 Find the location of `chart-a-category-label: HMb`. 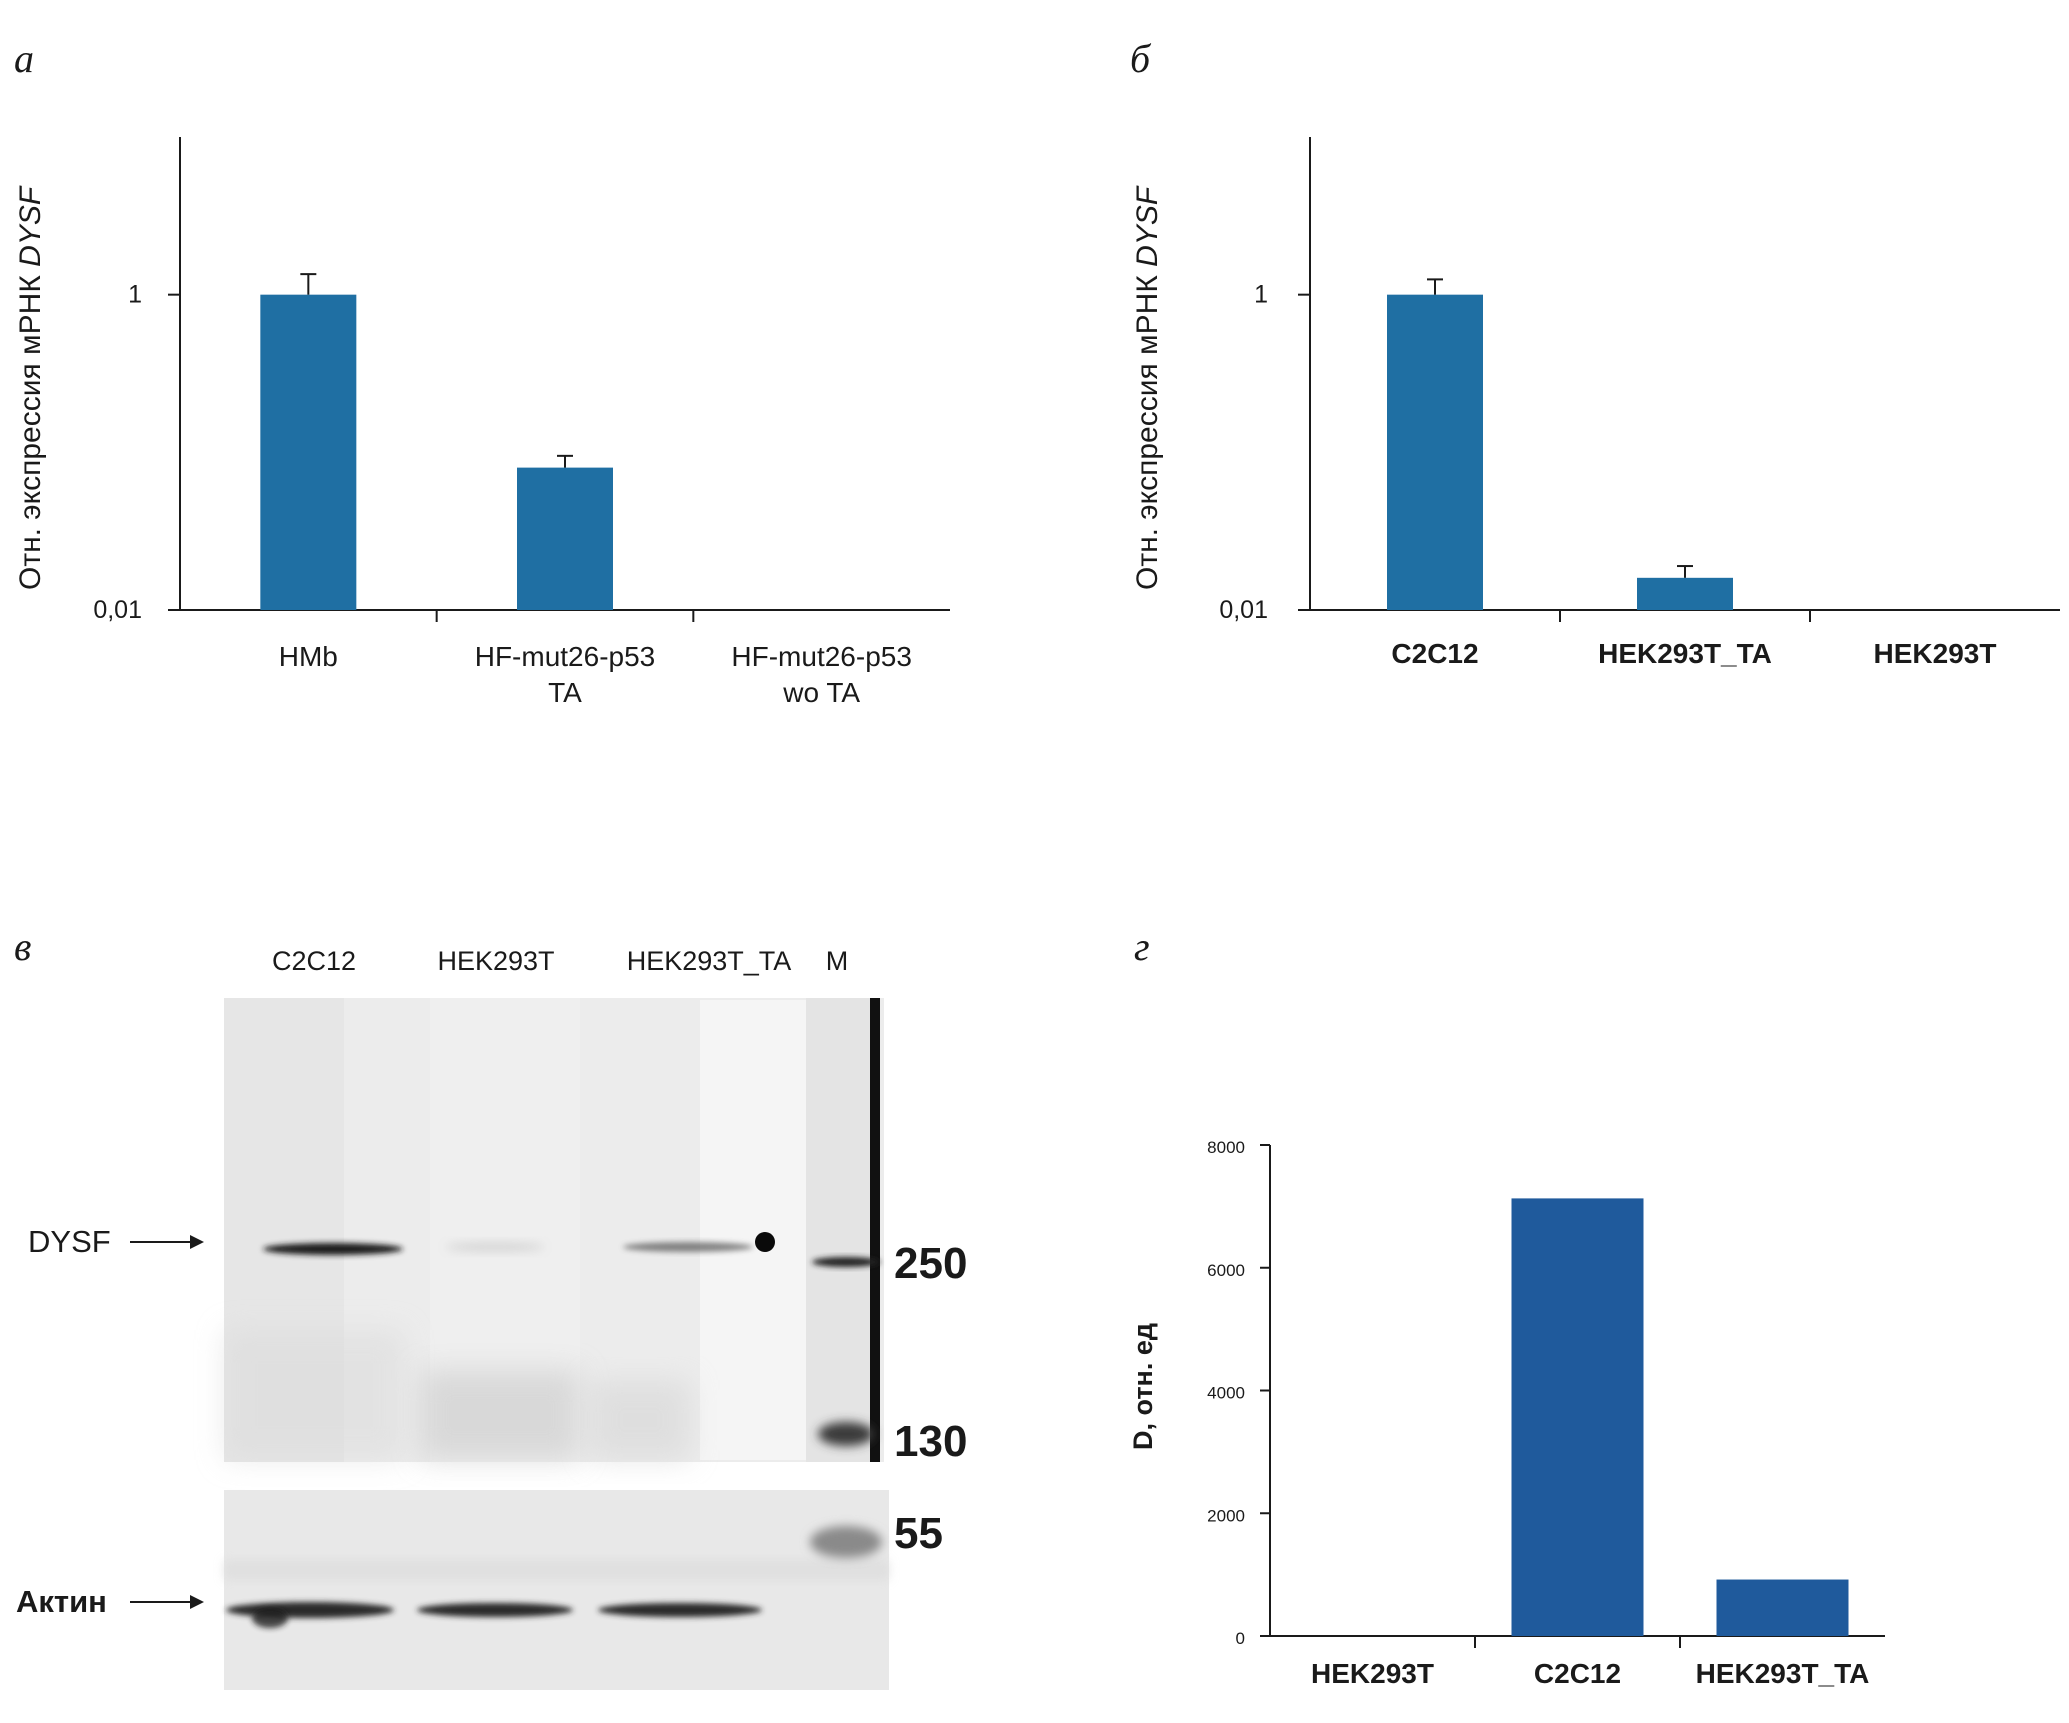

chart-a-category-label: HMb is located at coordinates (308, 656).